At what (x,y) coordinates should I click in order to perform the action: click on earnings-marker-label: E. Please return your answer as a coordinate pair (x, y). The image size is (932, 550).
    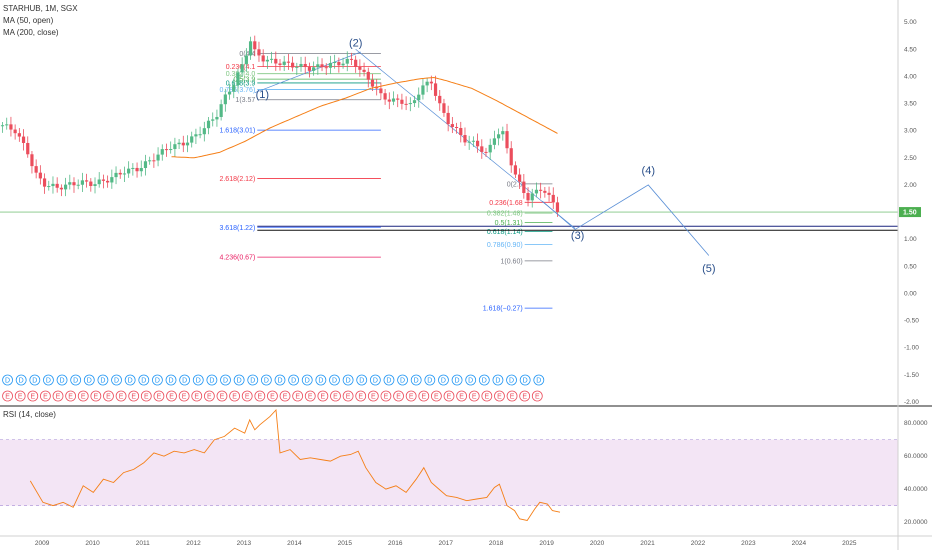
    Looking at the image, I should click on (209, 397).